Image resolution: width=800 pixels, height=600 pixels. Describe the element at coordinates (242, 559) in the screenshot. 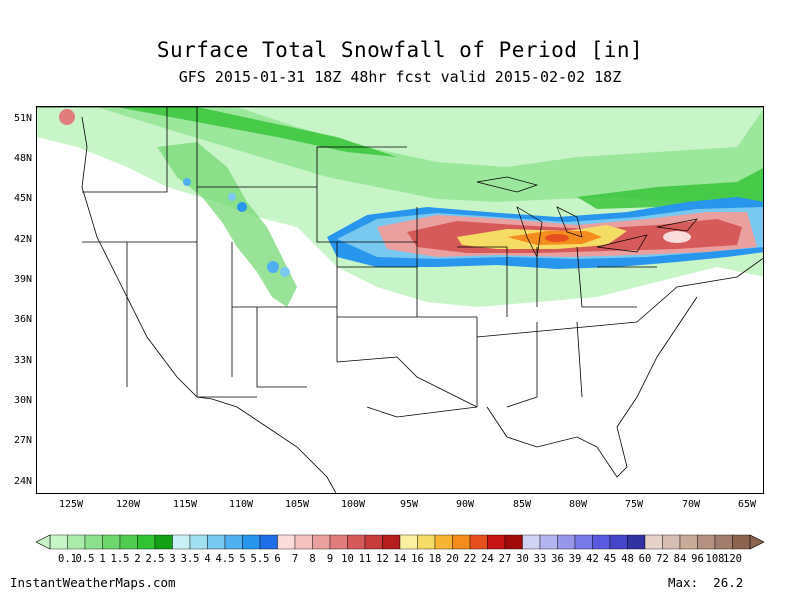

I see `colorbar-label: 5` at that location.